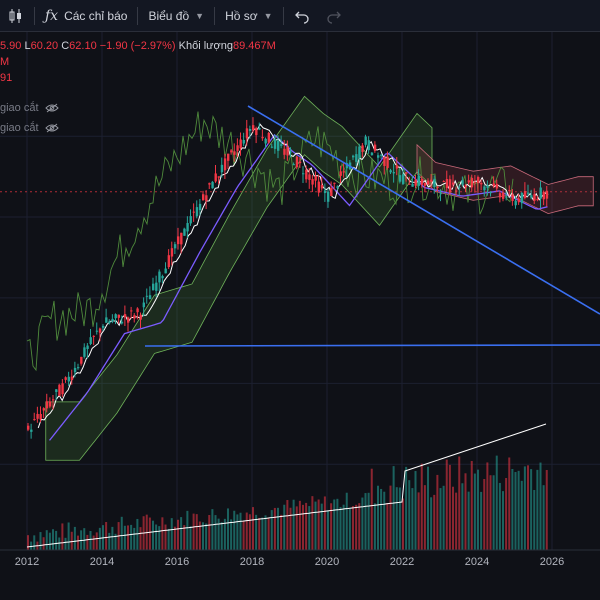 The image size is (600, 600). What do you see at coordinates (372, 345) in the screenshot?
I see `support-trendline` at bounding box center [372, 345].